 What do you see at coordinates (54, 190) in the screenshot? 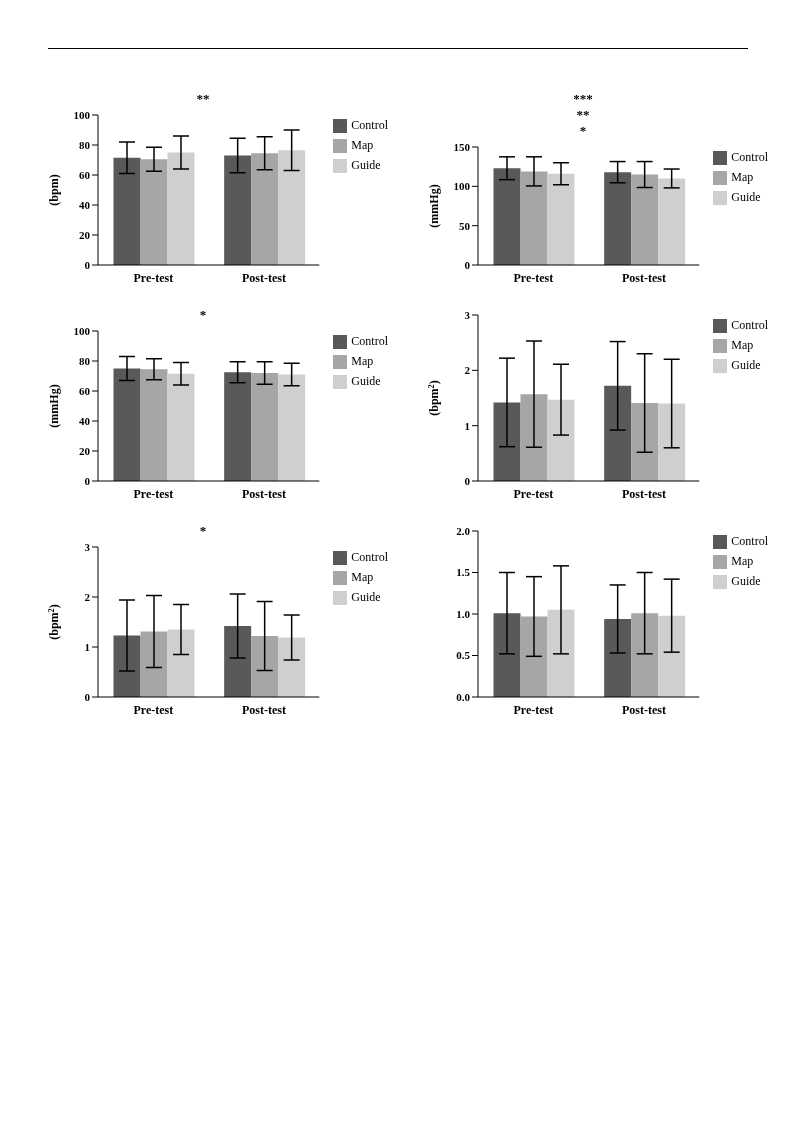
I see `y-axis-title: (bpm)` at bounding box center [54, 190].